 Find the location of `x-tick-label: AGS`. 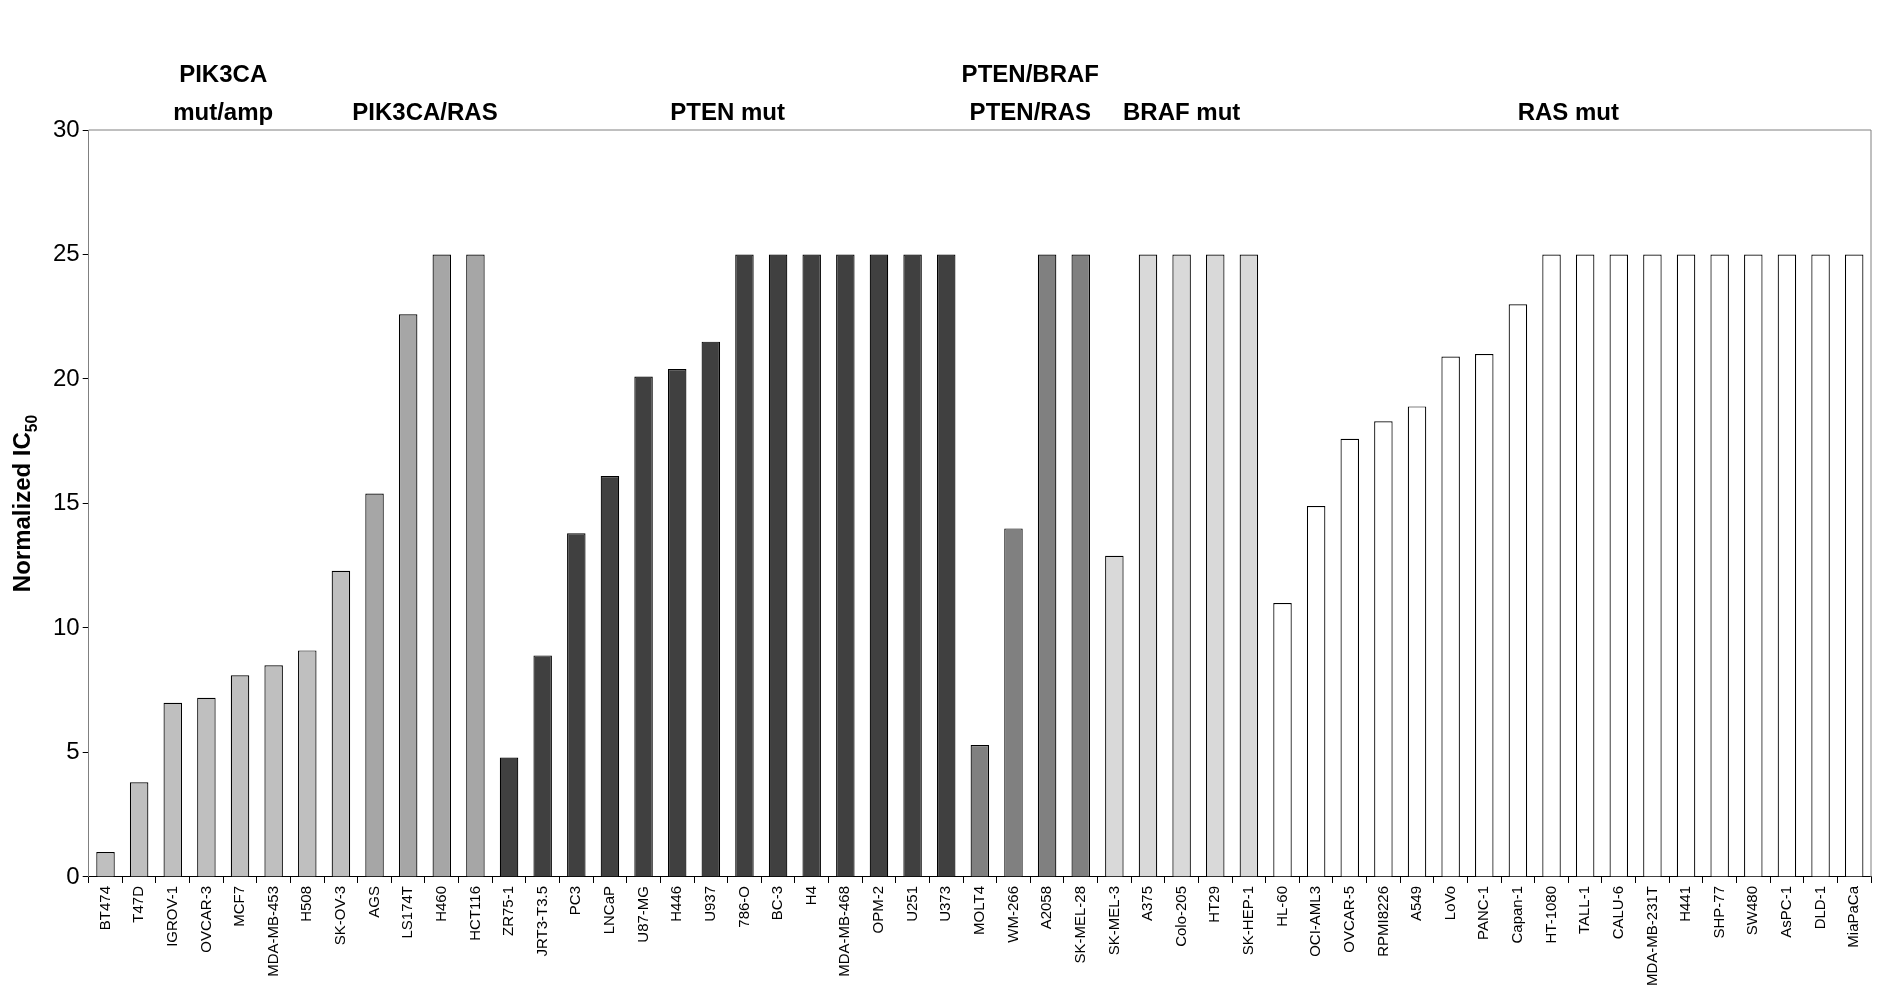

x-tick-label: AGS is located at coordinates (373, 901).